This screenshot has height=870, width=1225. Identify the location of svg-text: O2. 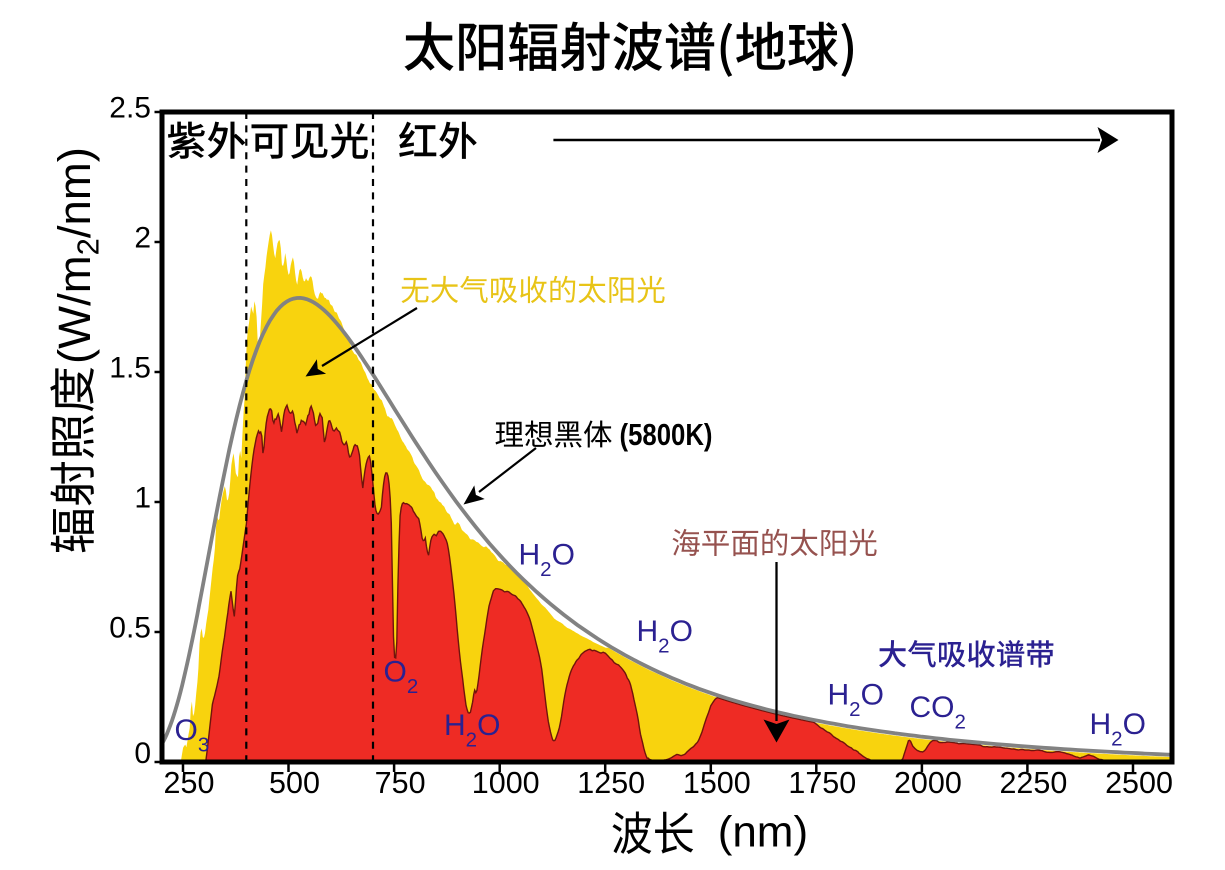
(401, 677).